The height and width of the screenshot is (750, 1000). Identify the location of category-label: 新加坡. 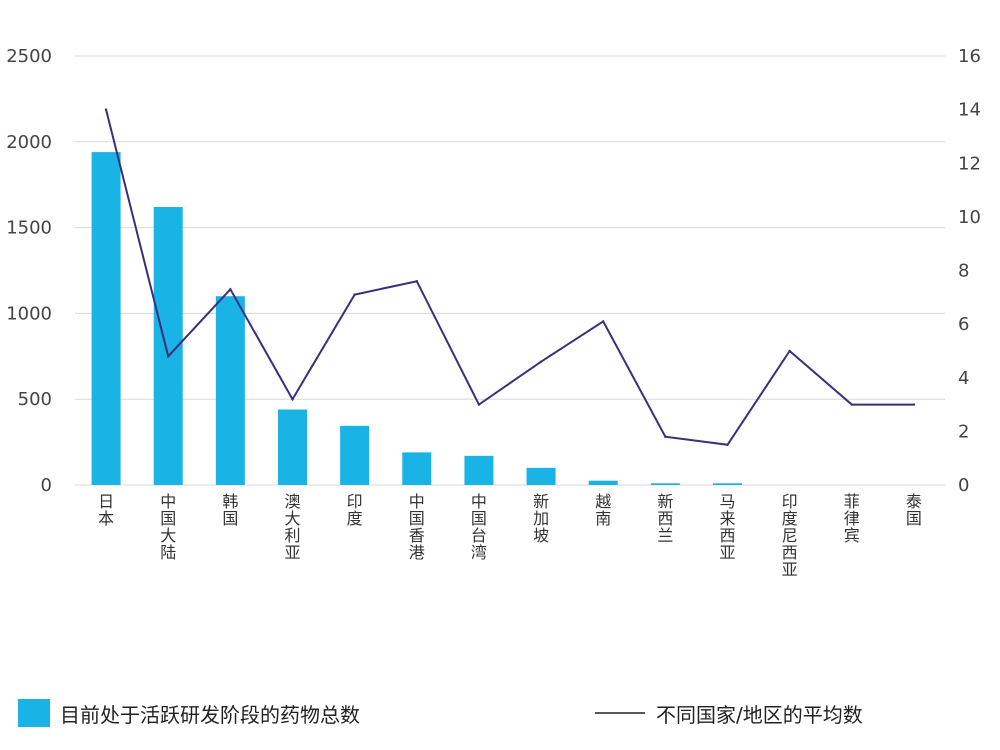
(541, 518).